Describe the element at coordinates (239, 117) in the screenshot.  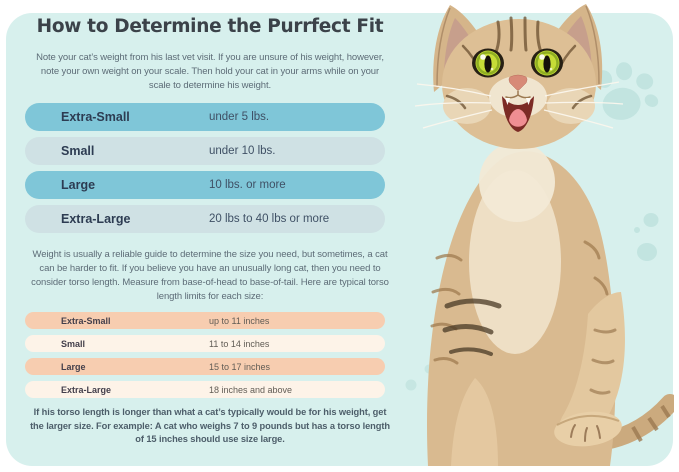
I see `size-value: under 5 lbs.` at that location.